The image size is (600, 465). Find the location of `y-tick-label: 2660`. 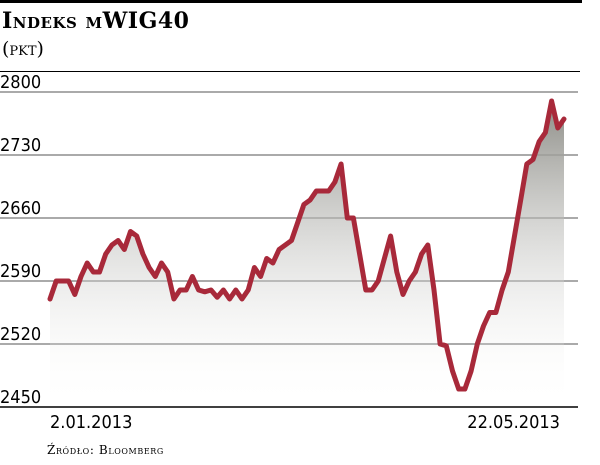

y-tick-label: 2660 is located at coordinates (20, 208).